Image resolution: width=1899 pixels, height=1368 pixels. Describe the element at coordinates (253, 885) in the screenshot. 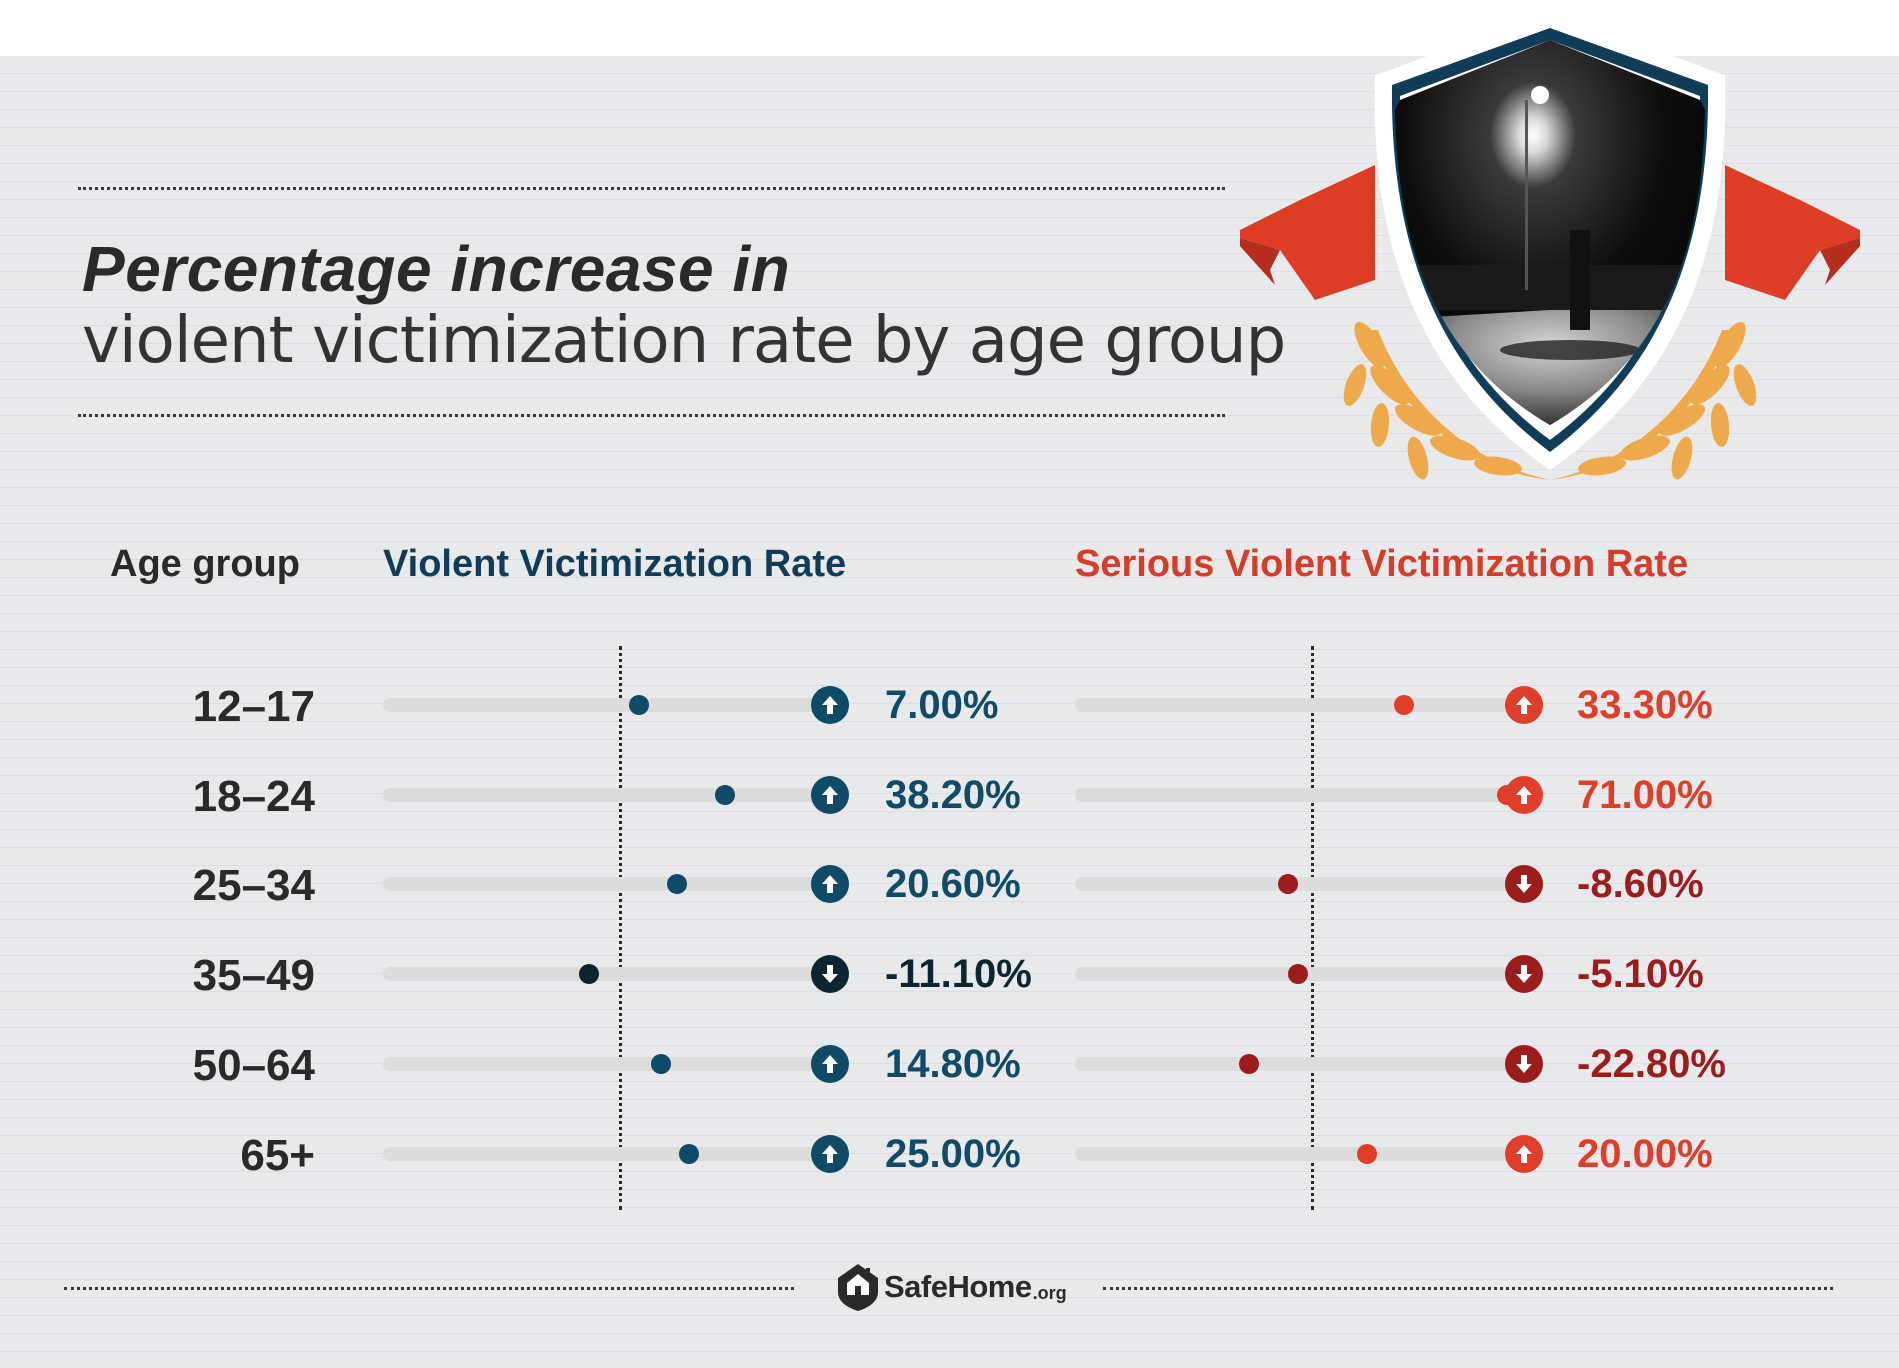

I see `age-label: 25–34` at that location.